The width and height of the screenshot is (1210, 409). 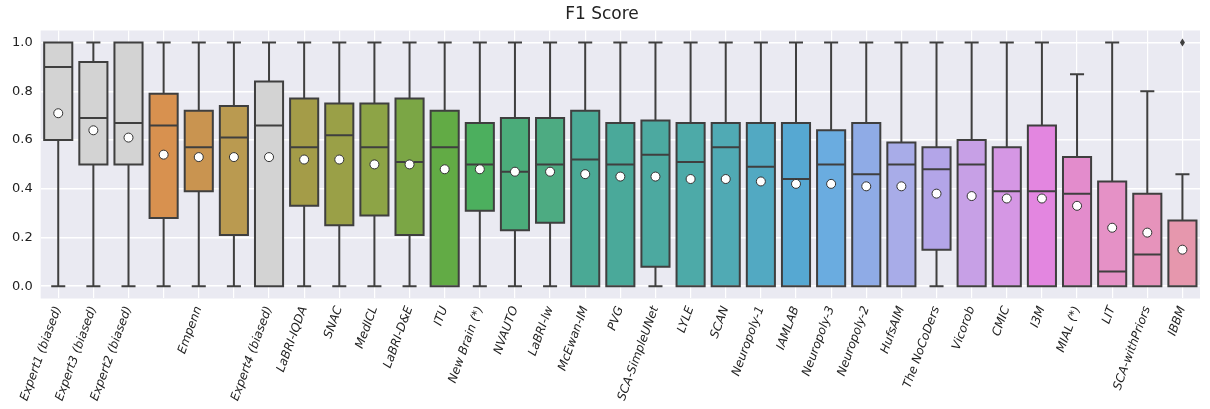 What do you see at coordinates (22, 139) in the screenshot?
I see `y-tick-label: 0.6` at bounding box center [22, 139].